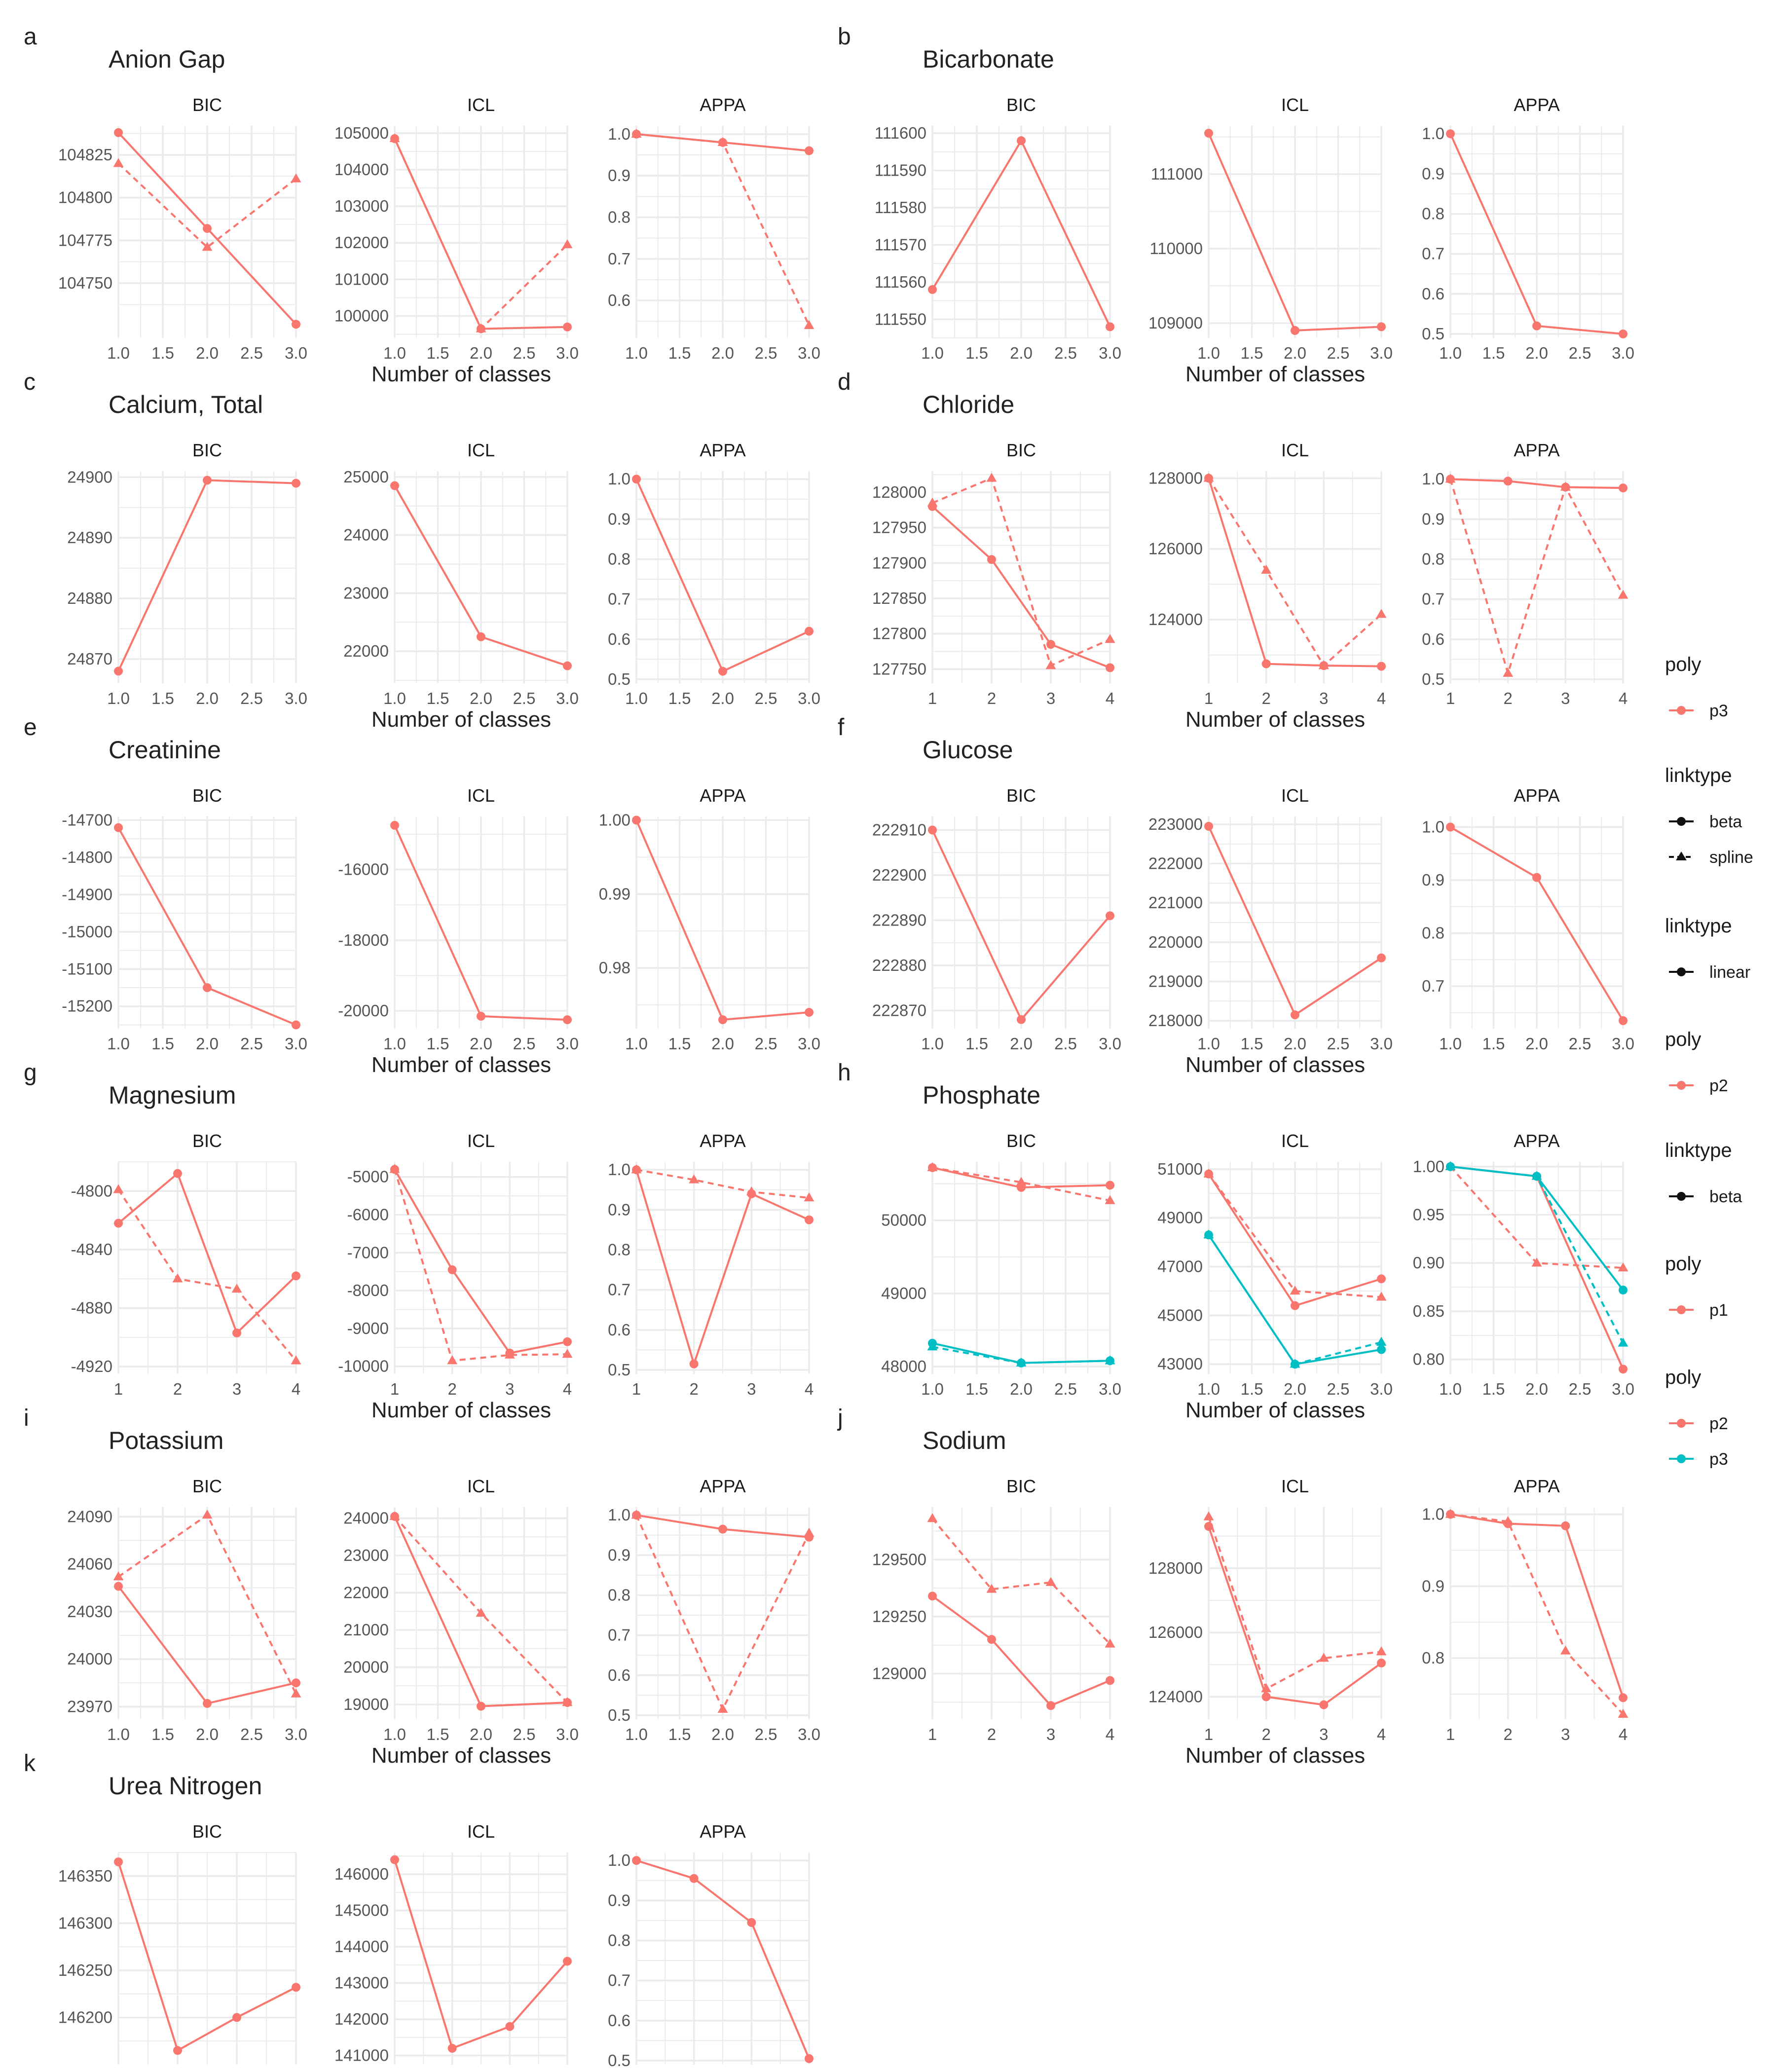 This screenshot has height=2072, width=1776. Describe the element at coordinates (901, 245) in the screenshot. I see `y-tick-label: 111570` at that location.